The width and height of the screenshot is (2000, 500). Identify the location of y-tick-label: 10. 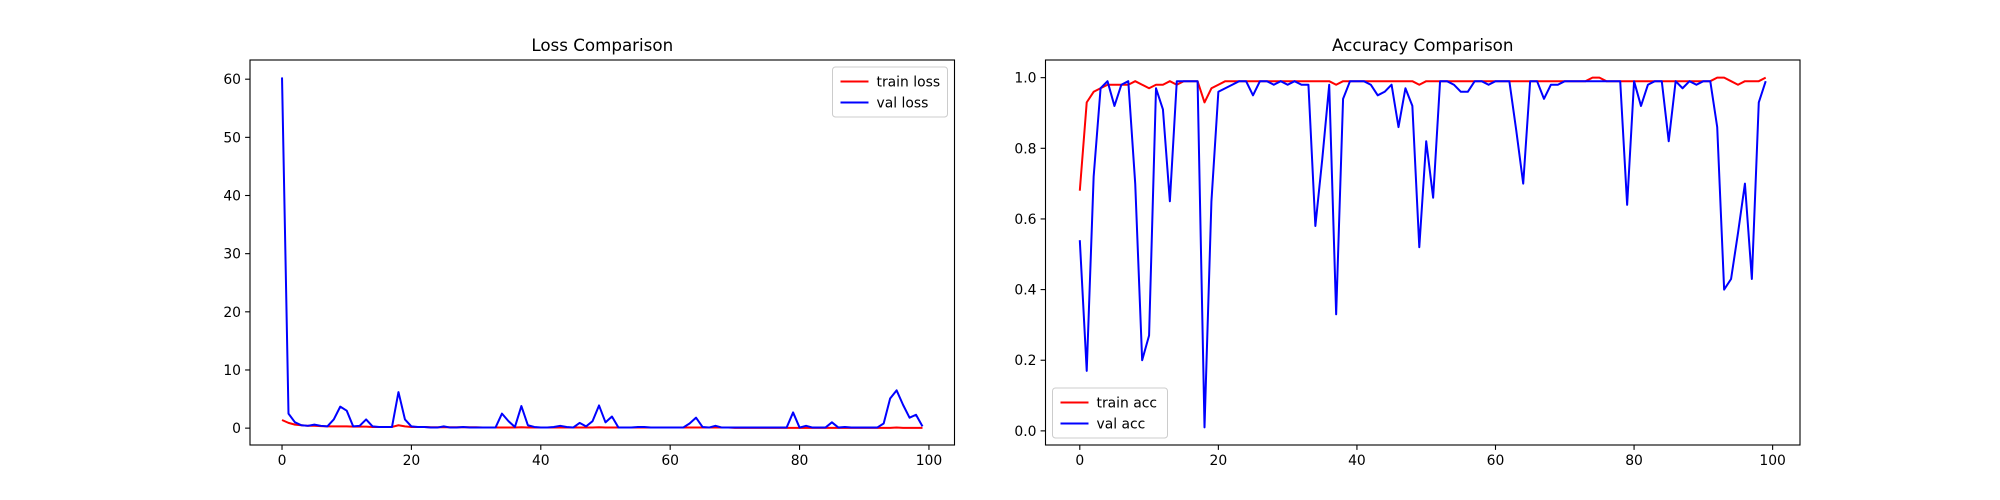
(232, 371).